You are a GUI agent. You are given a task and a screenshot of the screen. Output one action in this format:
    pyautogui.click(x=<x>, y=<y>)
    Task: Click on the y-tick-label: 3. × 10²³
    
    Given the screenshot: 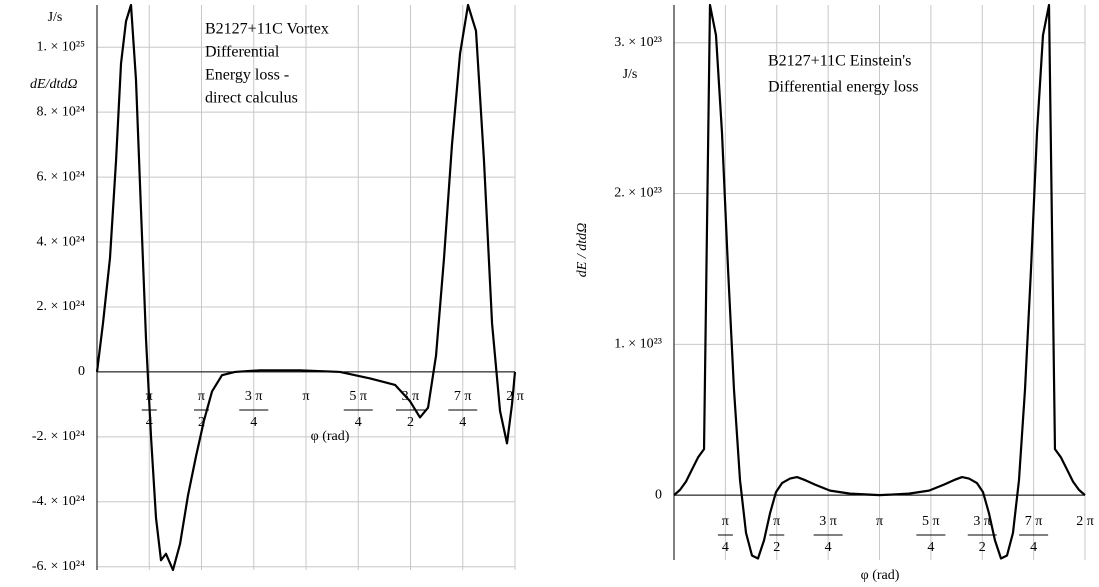 What is the action you would take?
    pyautogui.click(x=638, y=42)
    